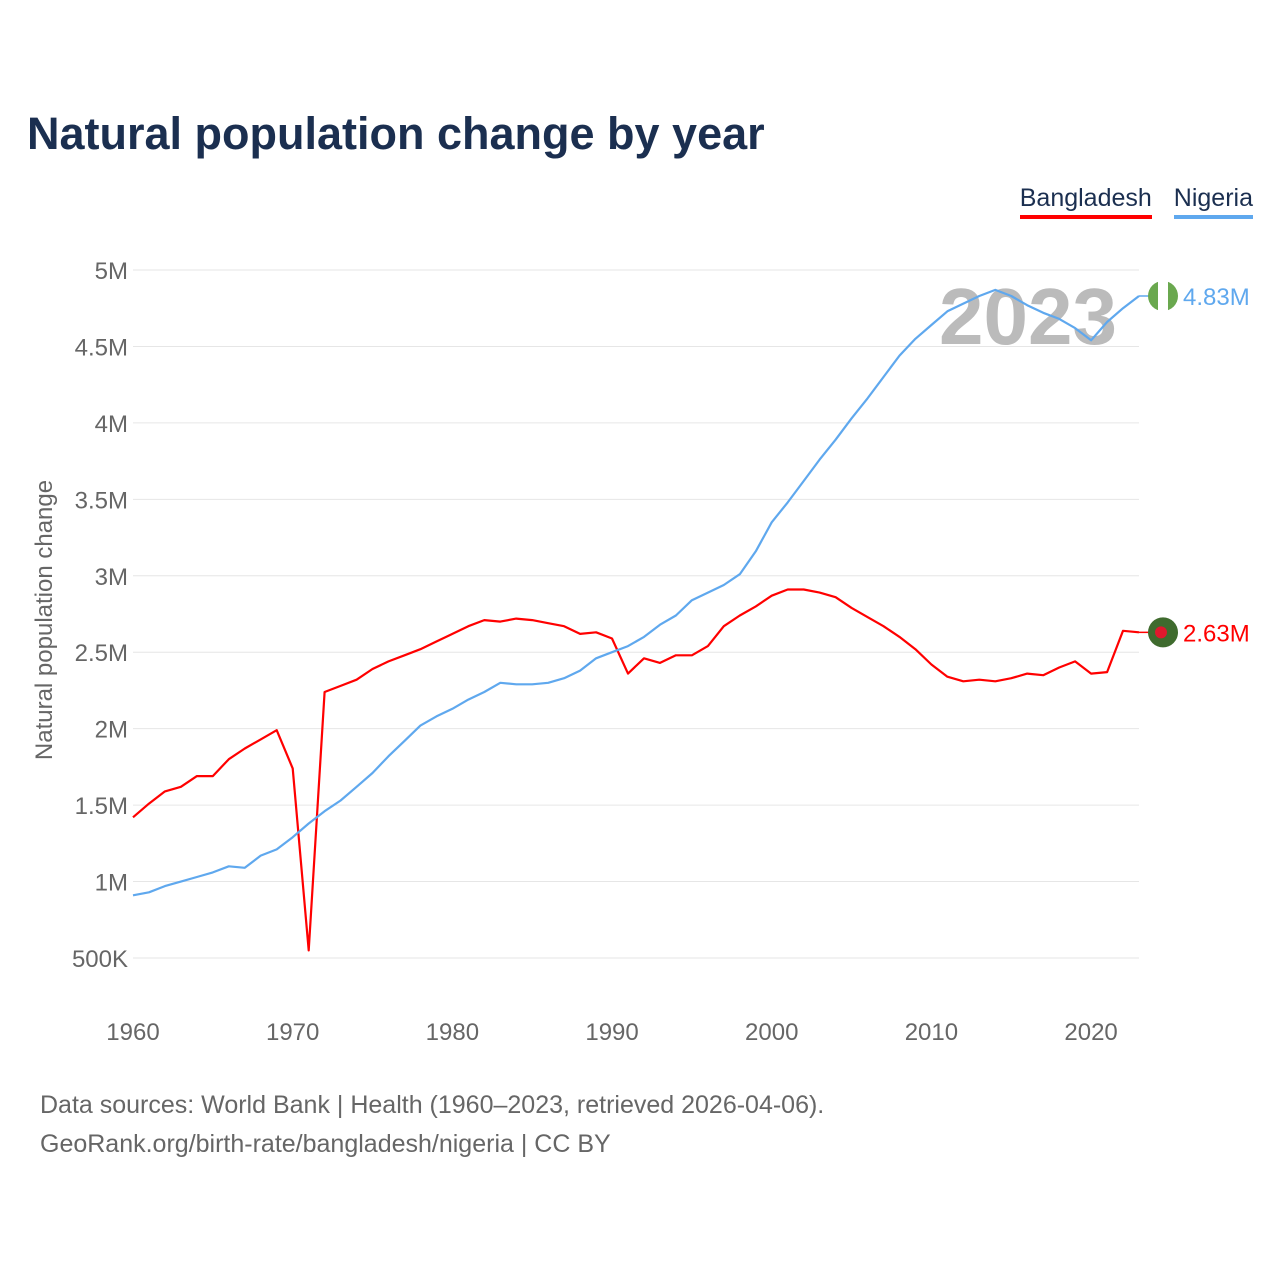 The height and width of the screenshot is (1280, 1280). What do you see at coordinates (1090, 1032) in the screenshot?
I see `x-tick-label: 2020` at bounding box center [1090, 1032].